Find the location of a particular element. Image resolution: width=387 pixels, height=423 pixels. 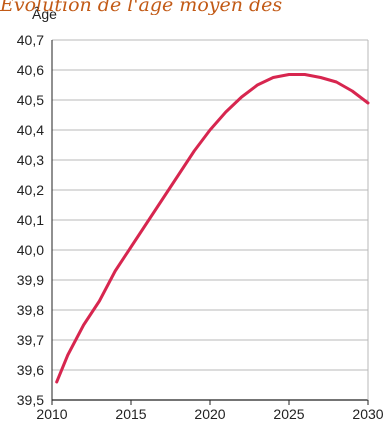

y-axis-unit-label: Âge is located at coordinates (44, 14).